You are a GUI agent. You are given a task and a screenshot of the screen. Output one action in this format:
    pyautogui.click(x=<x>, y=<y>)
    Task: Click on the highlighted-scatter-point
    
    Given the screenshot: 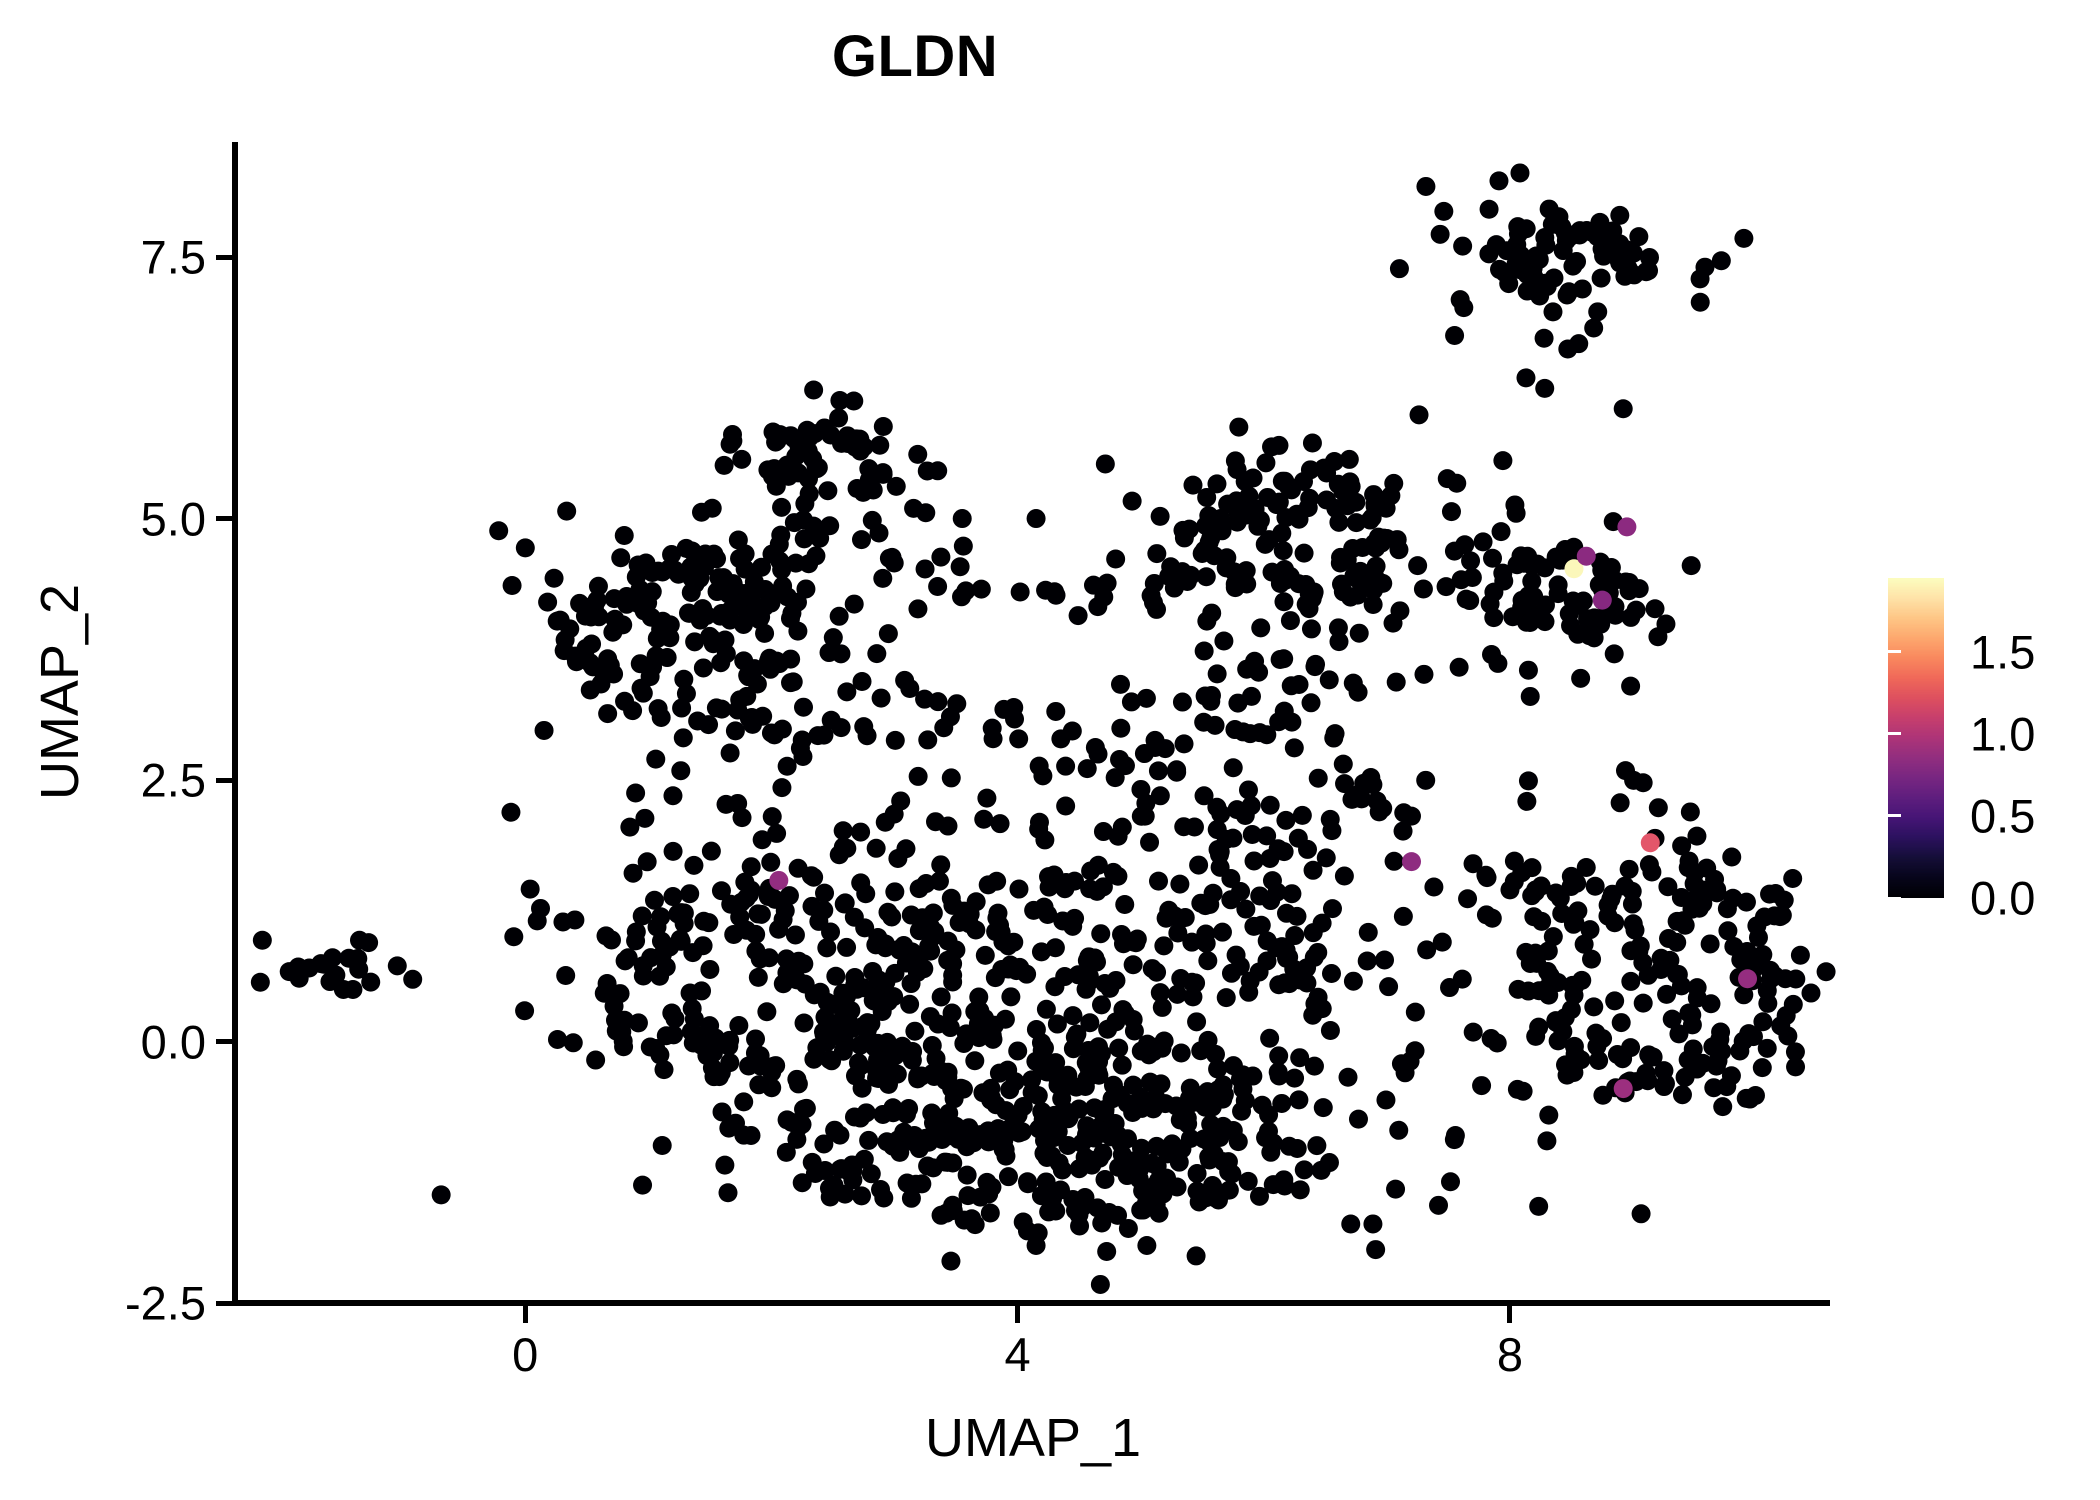 What is the action you would take?
    pyautogui.click(x=1586, y=556)
    